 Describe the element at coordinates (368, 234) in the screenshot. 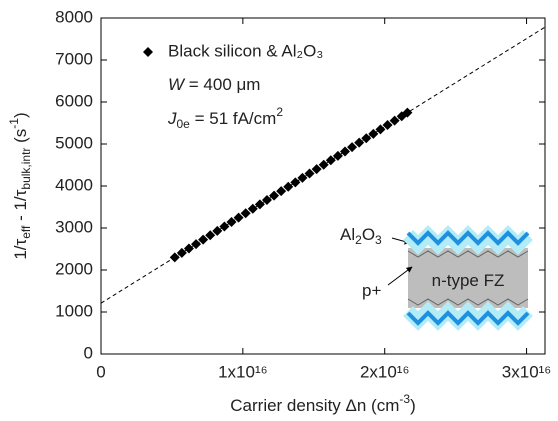

I see `text-part: O` at that location.